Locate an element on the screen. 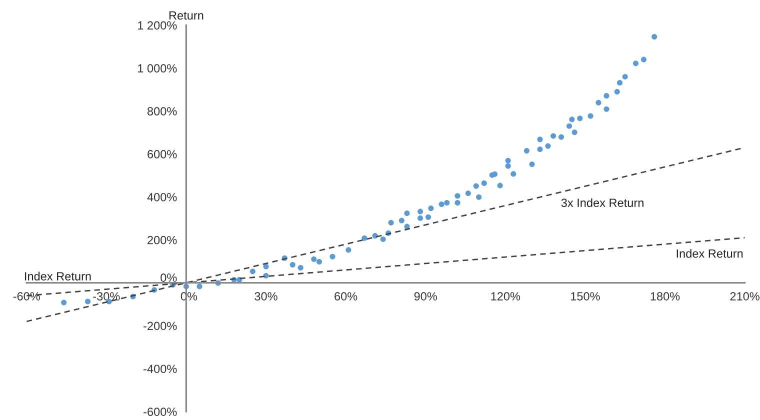 The image size is (760, 420). x-tick-label: 180% is located at coordinates (665, 296).